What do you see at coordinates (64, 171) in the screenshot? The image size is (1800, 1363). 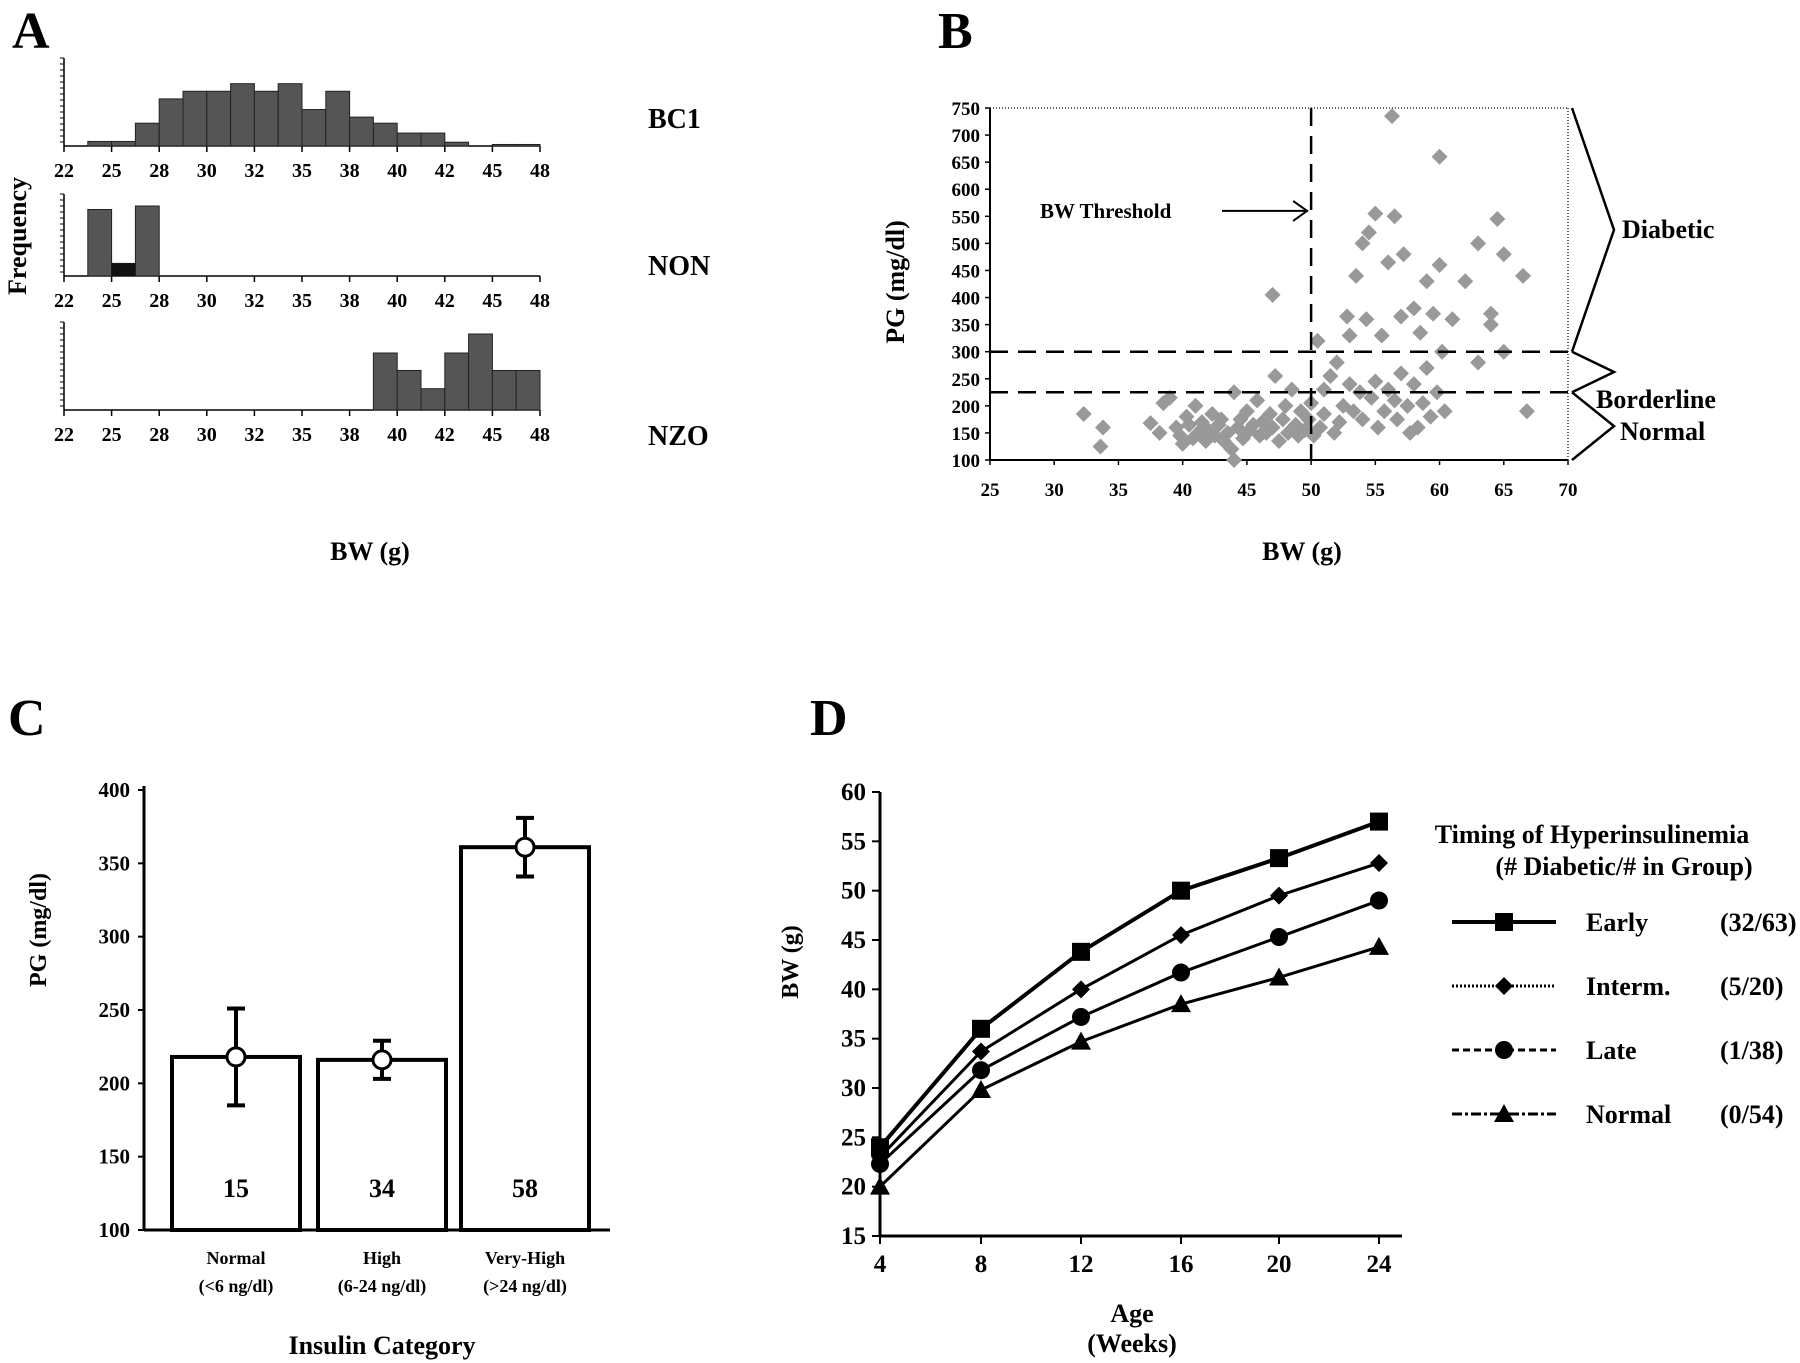 I see `histogram-x-tick-label: 22` at bounding box center [64, 171].